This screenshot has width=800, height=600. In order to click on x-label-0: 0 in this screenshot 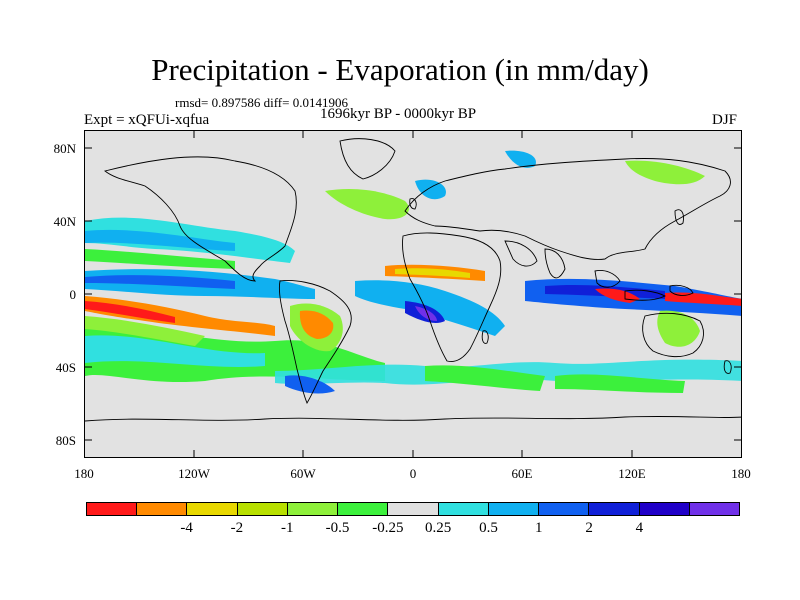, I will do `click(413, 473)`.